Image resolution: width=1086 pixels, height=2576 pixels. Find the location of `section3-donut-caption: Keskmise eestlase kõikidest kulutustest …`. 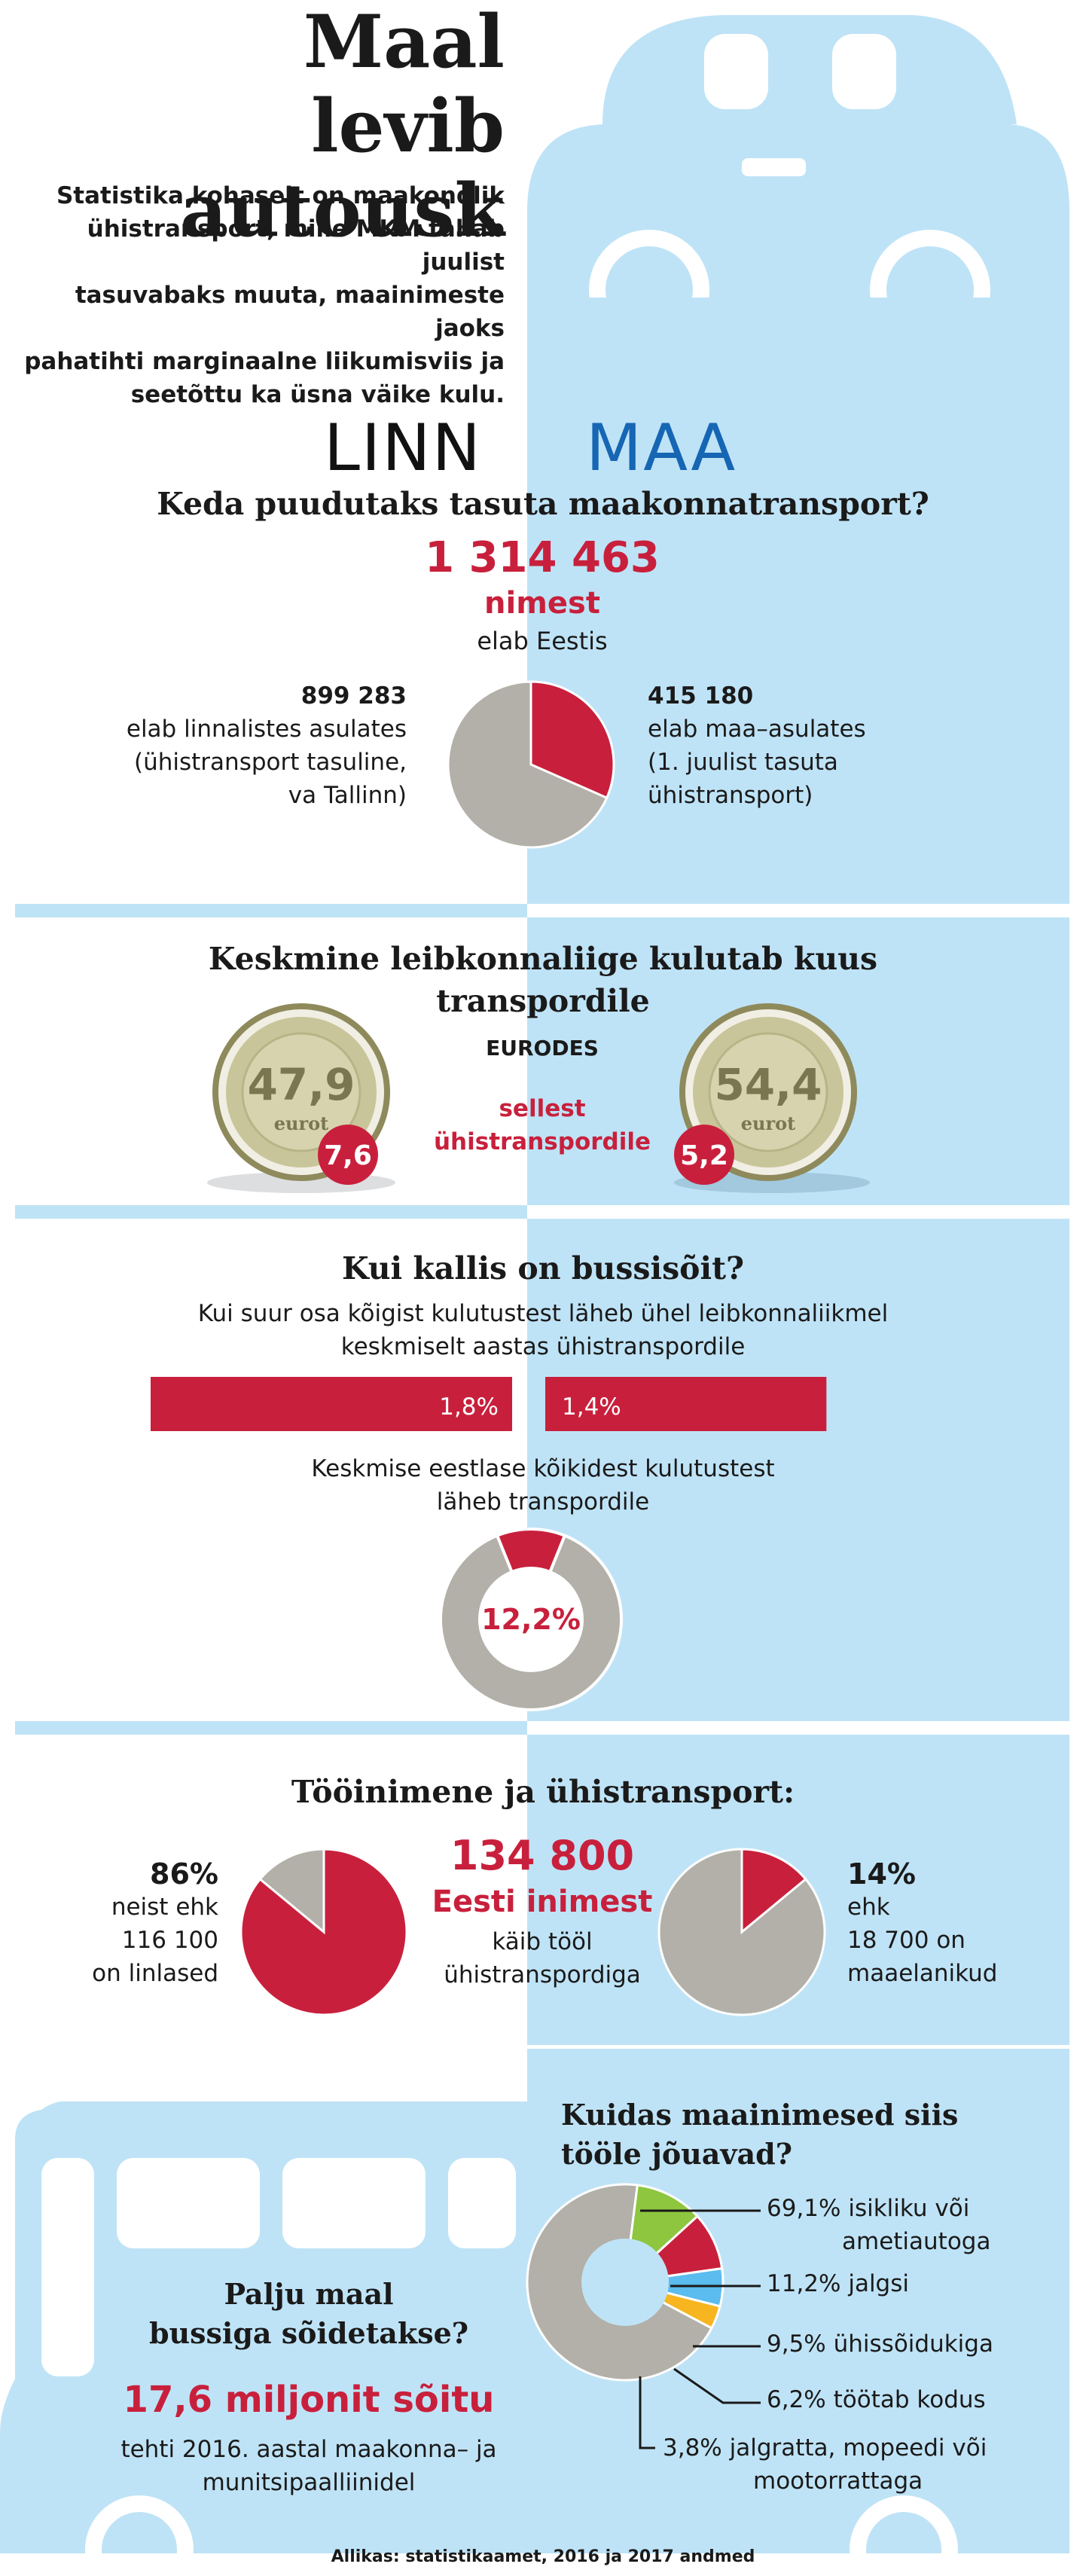

section3-donut-caption: Keskmise eestlase kõikidest kulutustest … is located at coordinates (543, 1485).